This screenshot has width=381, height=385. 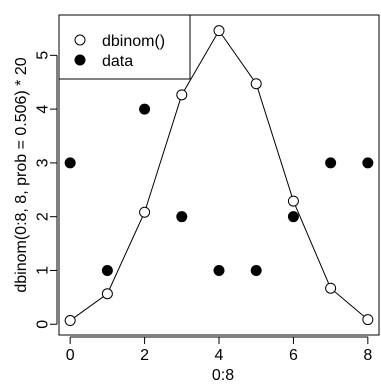 What do you see at coordinates (80, 60) in the screenshot?
I see `legend-marker-data` at bounding box center [80, 60].